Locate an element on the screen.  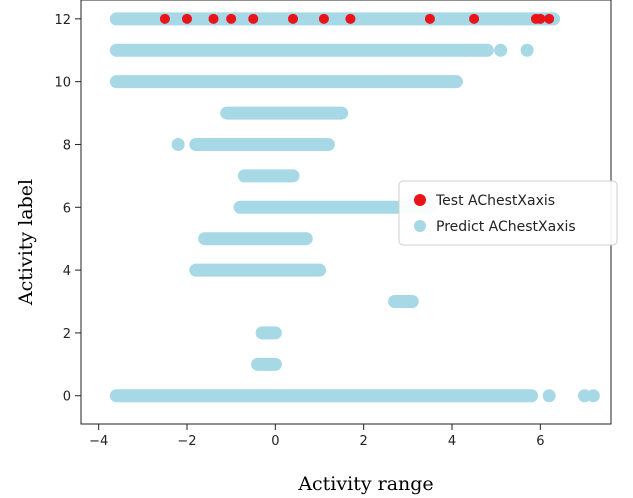
y-axis-ticks: 0 2 4 6 8 10 12 is located at coordinates (67, 209).